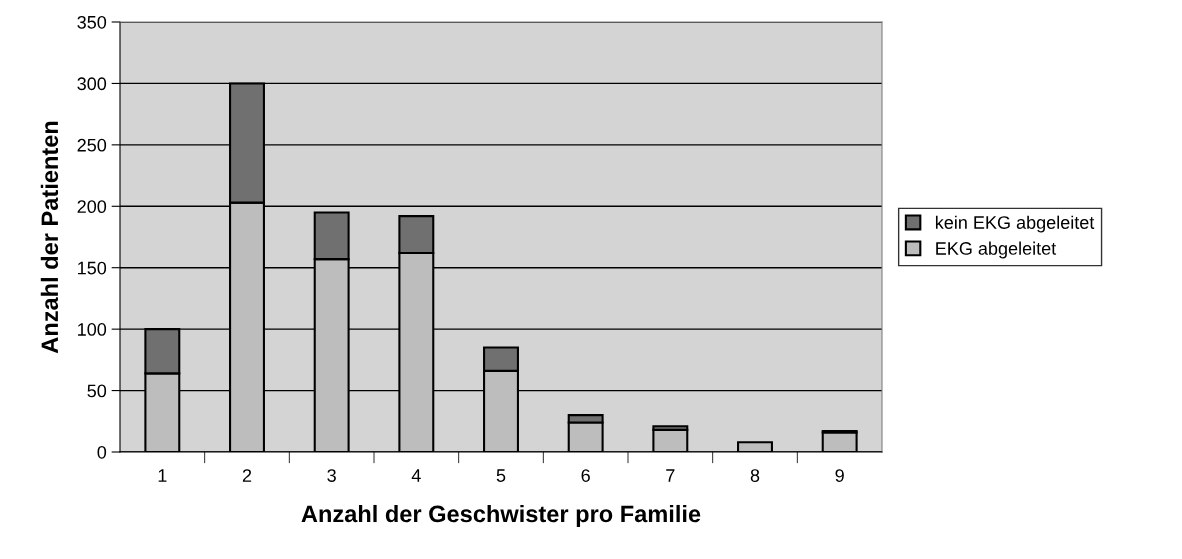 This screenshot has height=559, width=1182. Describe the element at coordinates (92, 145) in the screenshot. I see `y-tick-label: 250` at that location.